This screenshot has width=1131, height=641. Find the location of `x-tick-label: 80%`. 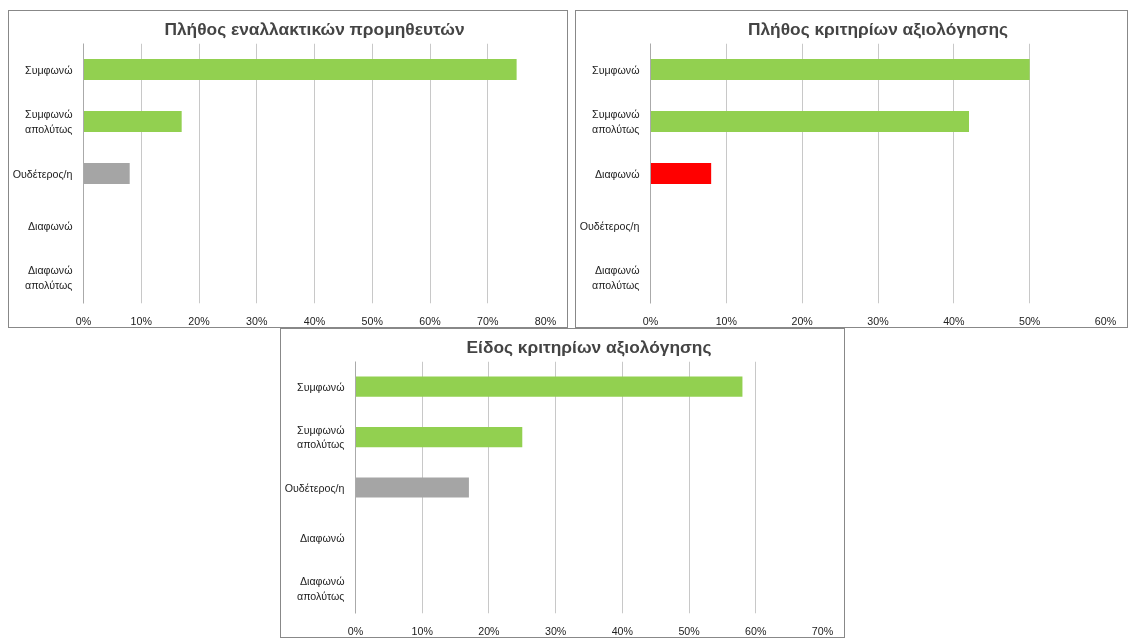

x-tick-label: 80% is located at coordinates (545, 320).